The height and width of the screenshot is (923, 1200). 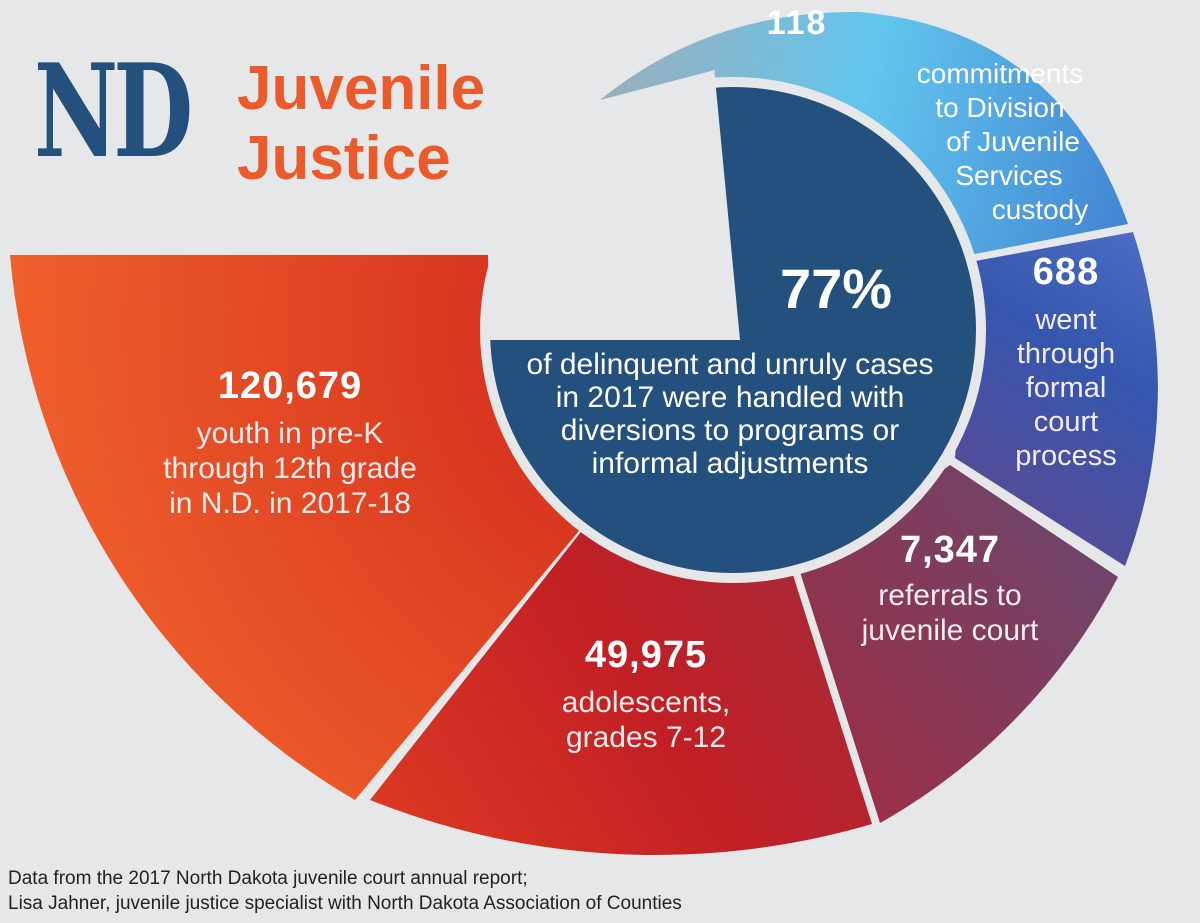 I want to click on segment-label-0-0: youth in pre-K, so click(x=290, y=433).